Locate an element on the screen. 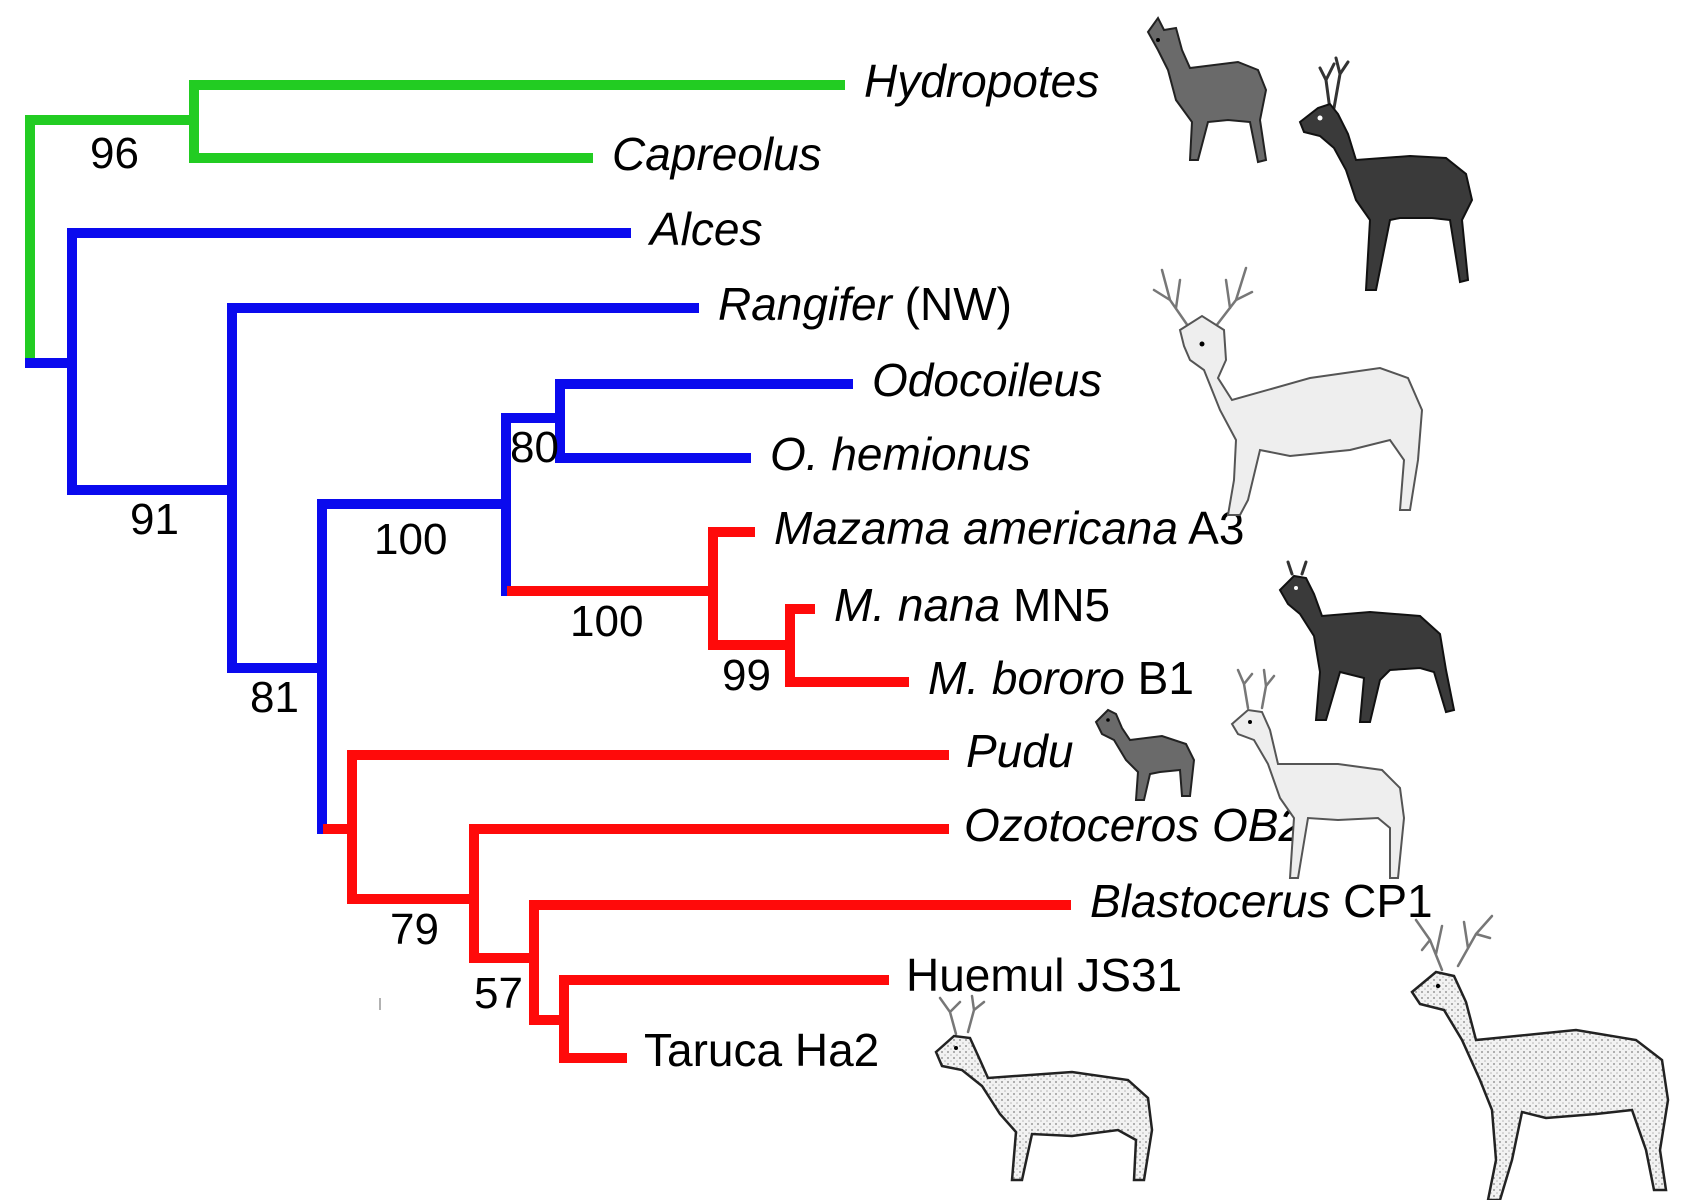 The width and height of the screenshot is (1700, 1200). support-value-81: 81 is located at coordinates (274, 697).